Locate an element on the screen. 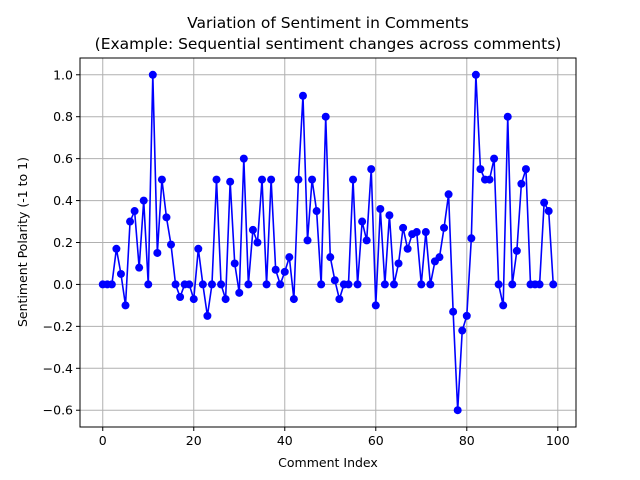 The image size is (640, 480). x-tick-label: 80 is located at coordinates (467, 440).